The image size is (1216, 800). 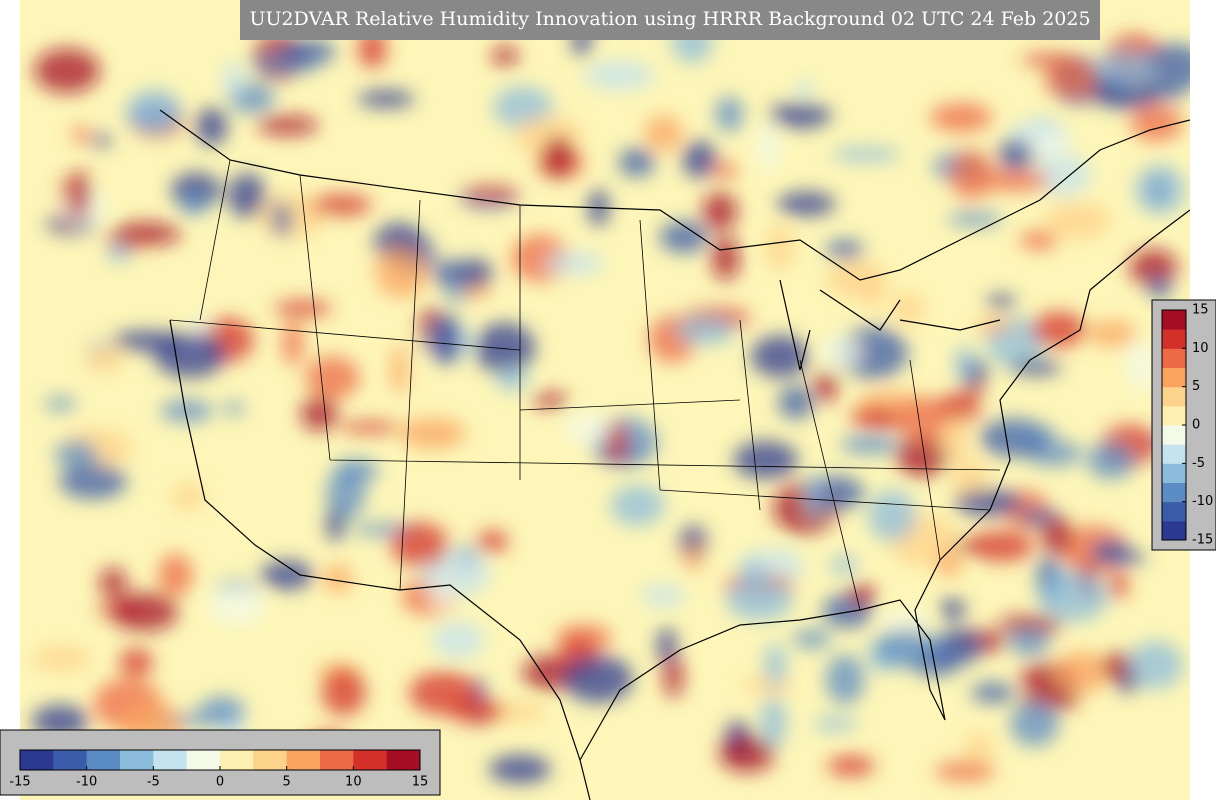 What do you see at coordinates (1202, 501) in the screenshot?
I see `colorbar-tick-label: -10` at bounding box center [1202, 501].